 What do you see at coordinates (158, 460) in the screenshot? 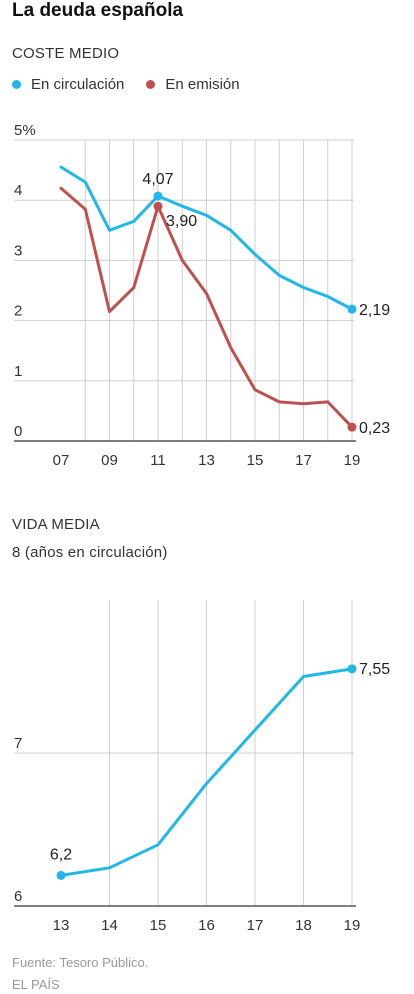
I see `x-tick-label: 11` at bounding box center [158, 460].